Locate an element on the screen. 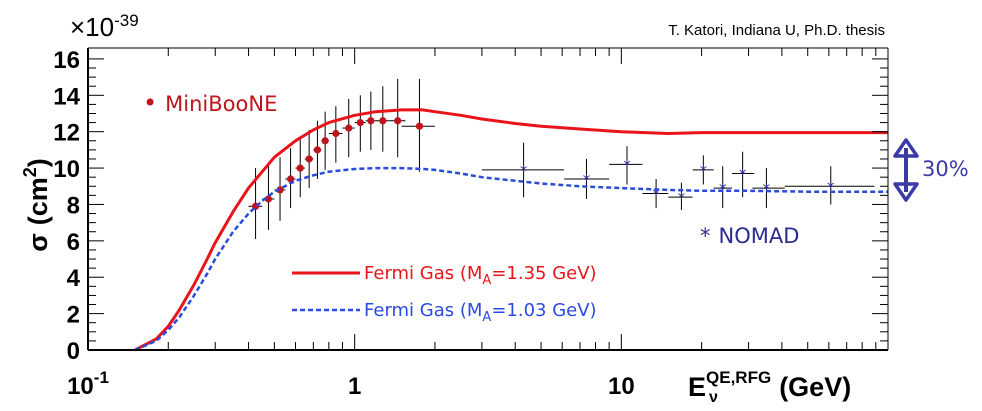 Image resolution: width=982 pixels, height=411 pixels. gap-label: 30% is located at coordinates (945, 169).